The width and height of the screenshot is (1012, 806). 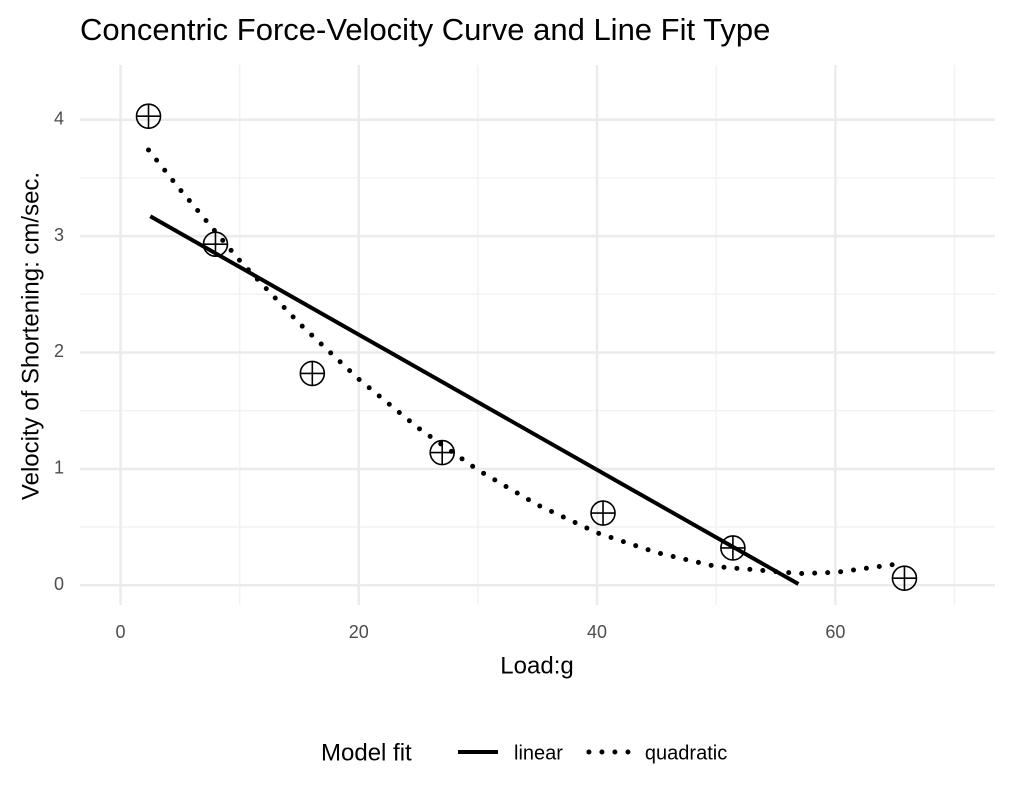 I want to click on x-tick-label: 0, so click(x=121, y=632).